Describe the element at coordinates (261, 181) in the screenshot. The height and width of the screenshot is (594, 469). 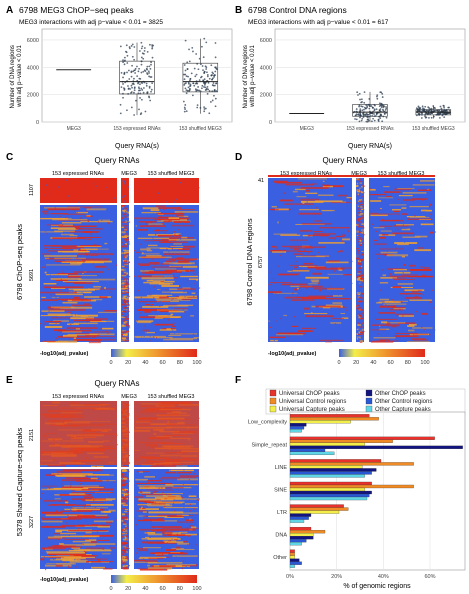
I see `panel-d-rowlabel-top: 41` at that location.